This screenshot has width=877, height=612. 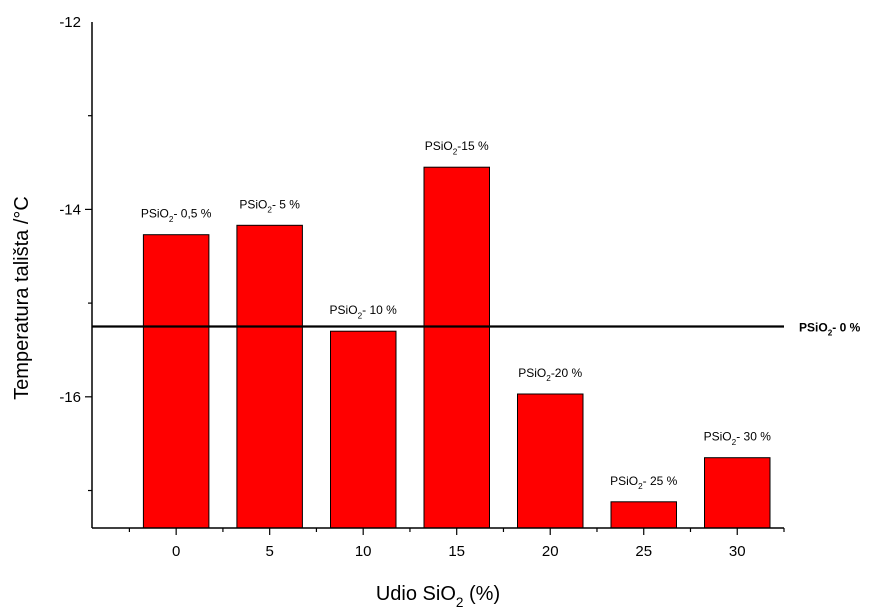 What do you see at coordinates (176, 215) in the screenshot?
I see `bar-data-label: PSiO2- 0,5 %` at bounding box center [176, 215].